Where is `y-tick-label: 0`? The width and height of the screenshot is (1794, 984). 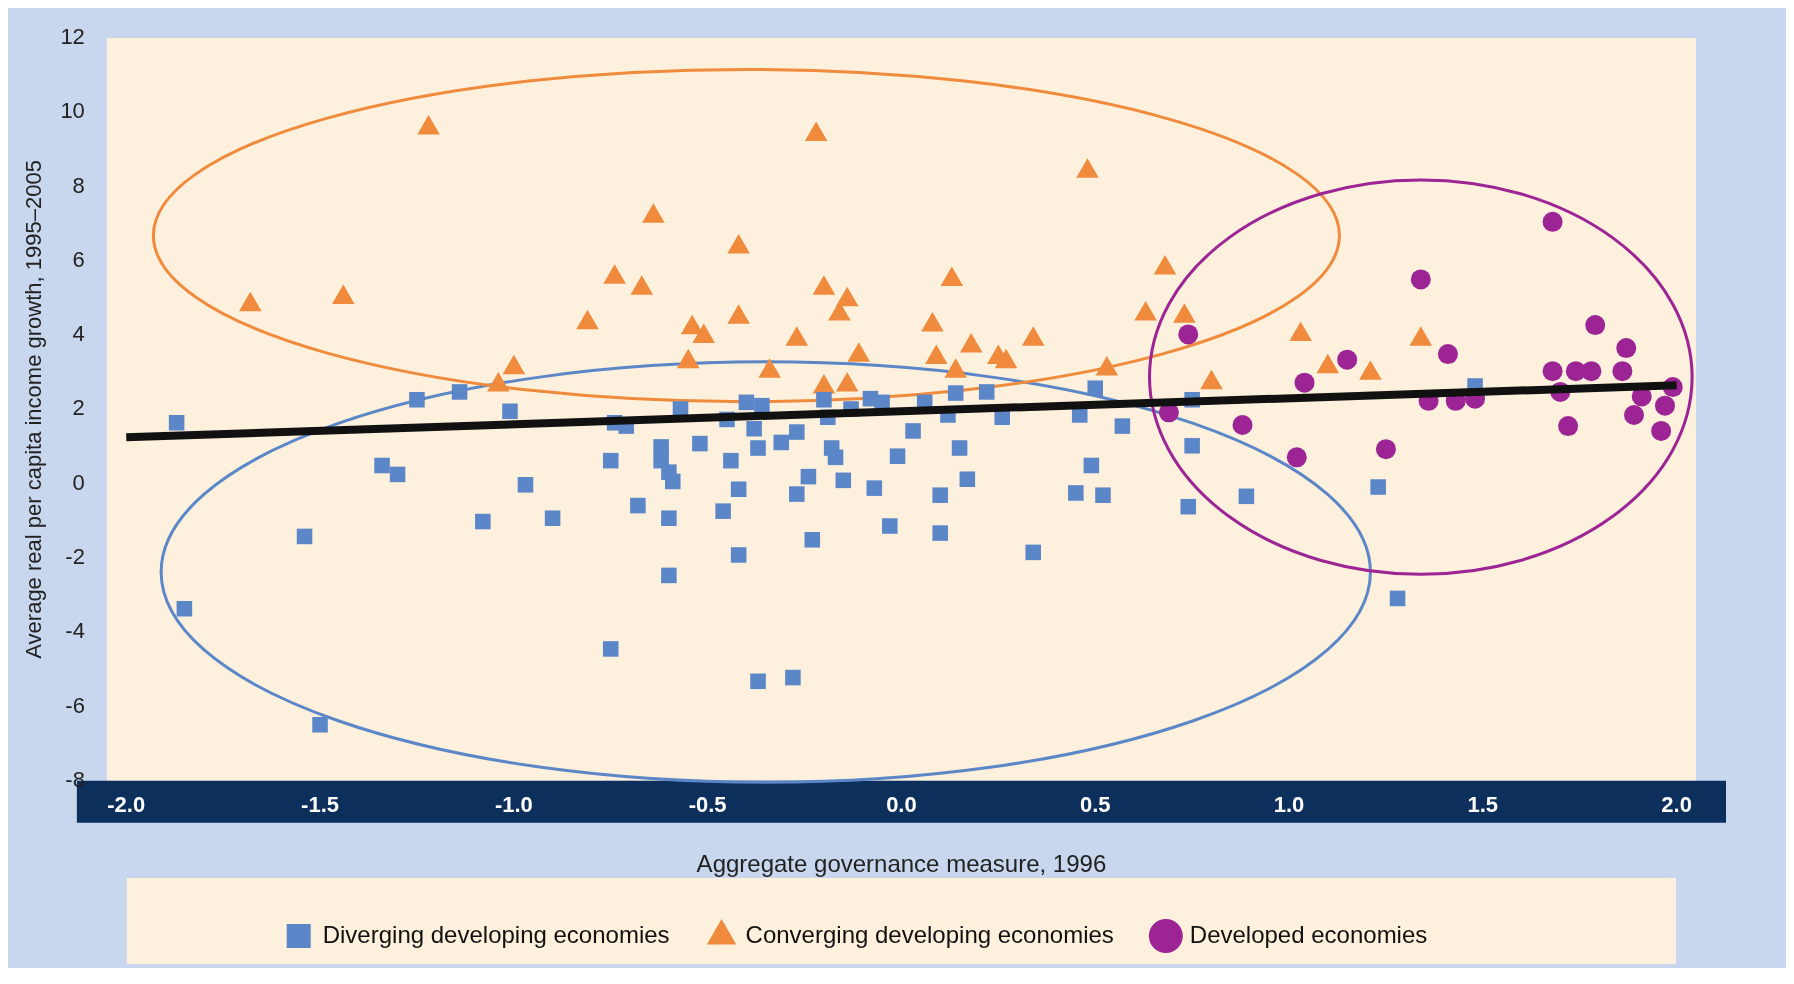 y-tick-label: 0 is located at coordinates (78, 482).